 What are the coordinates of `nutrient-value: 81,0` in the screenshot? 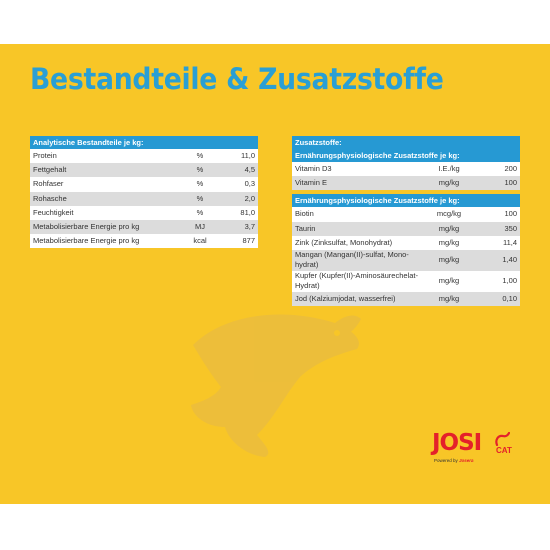 It's located at (238, 212).